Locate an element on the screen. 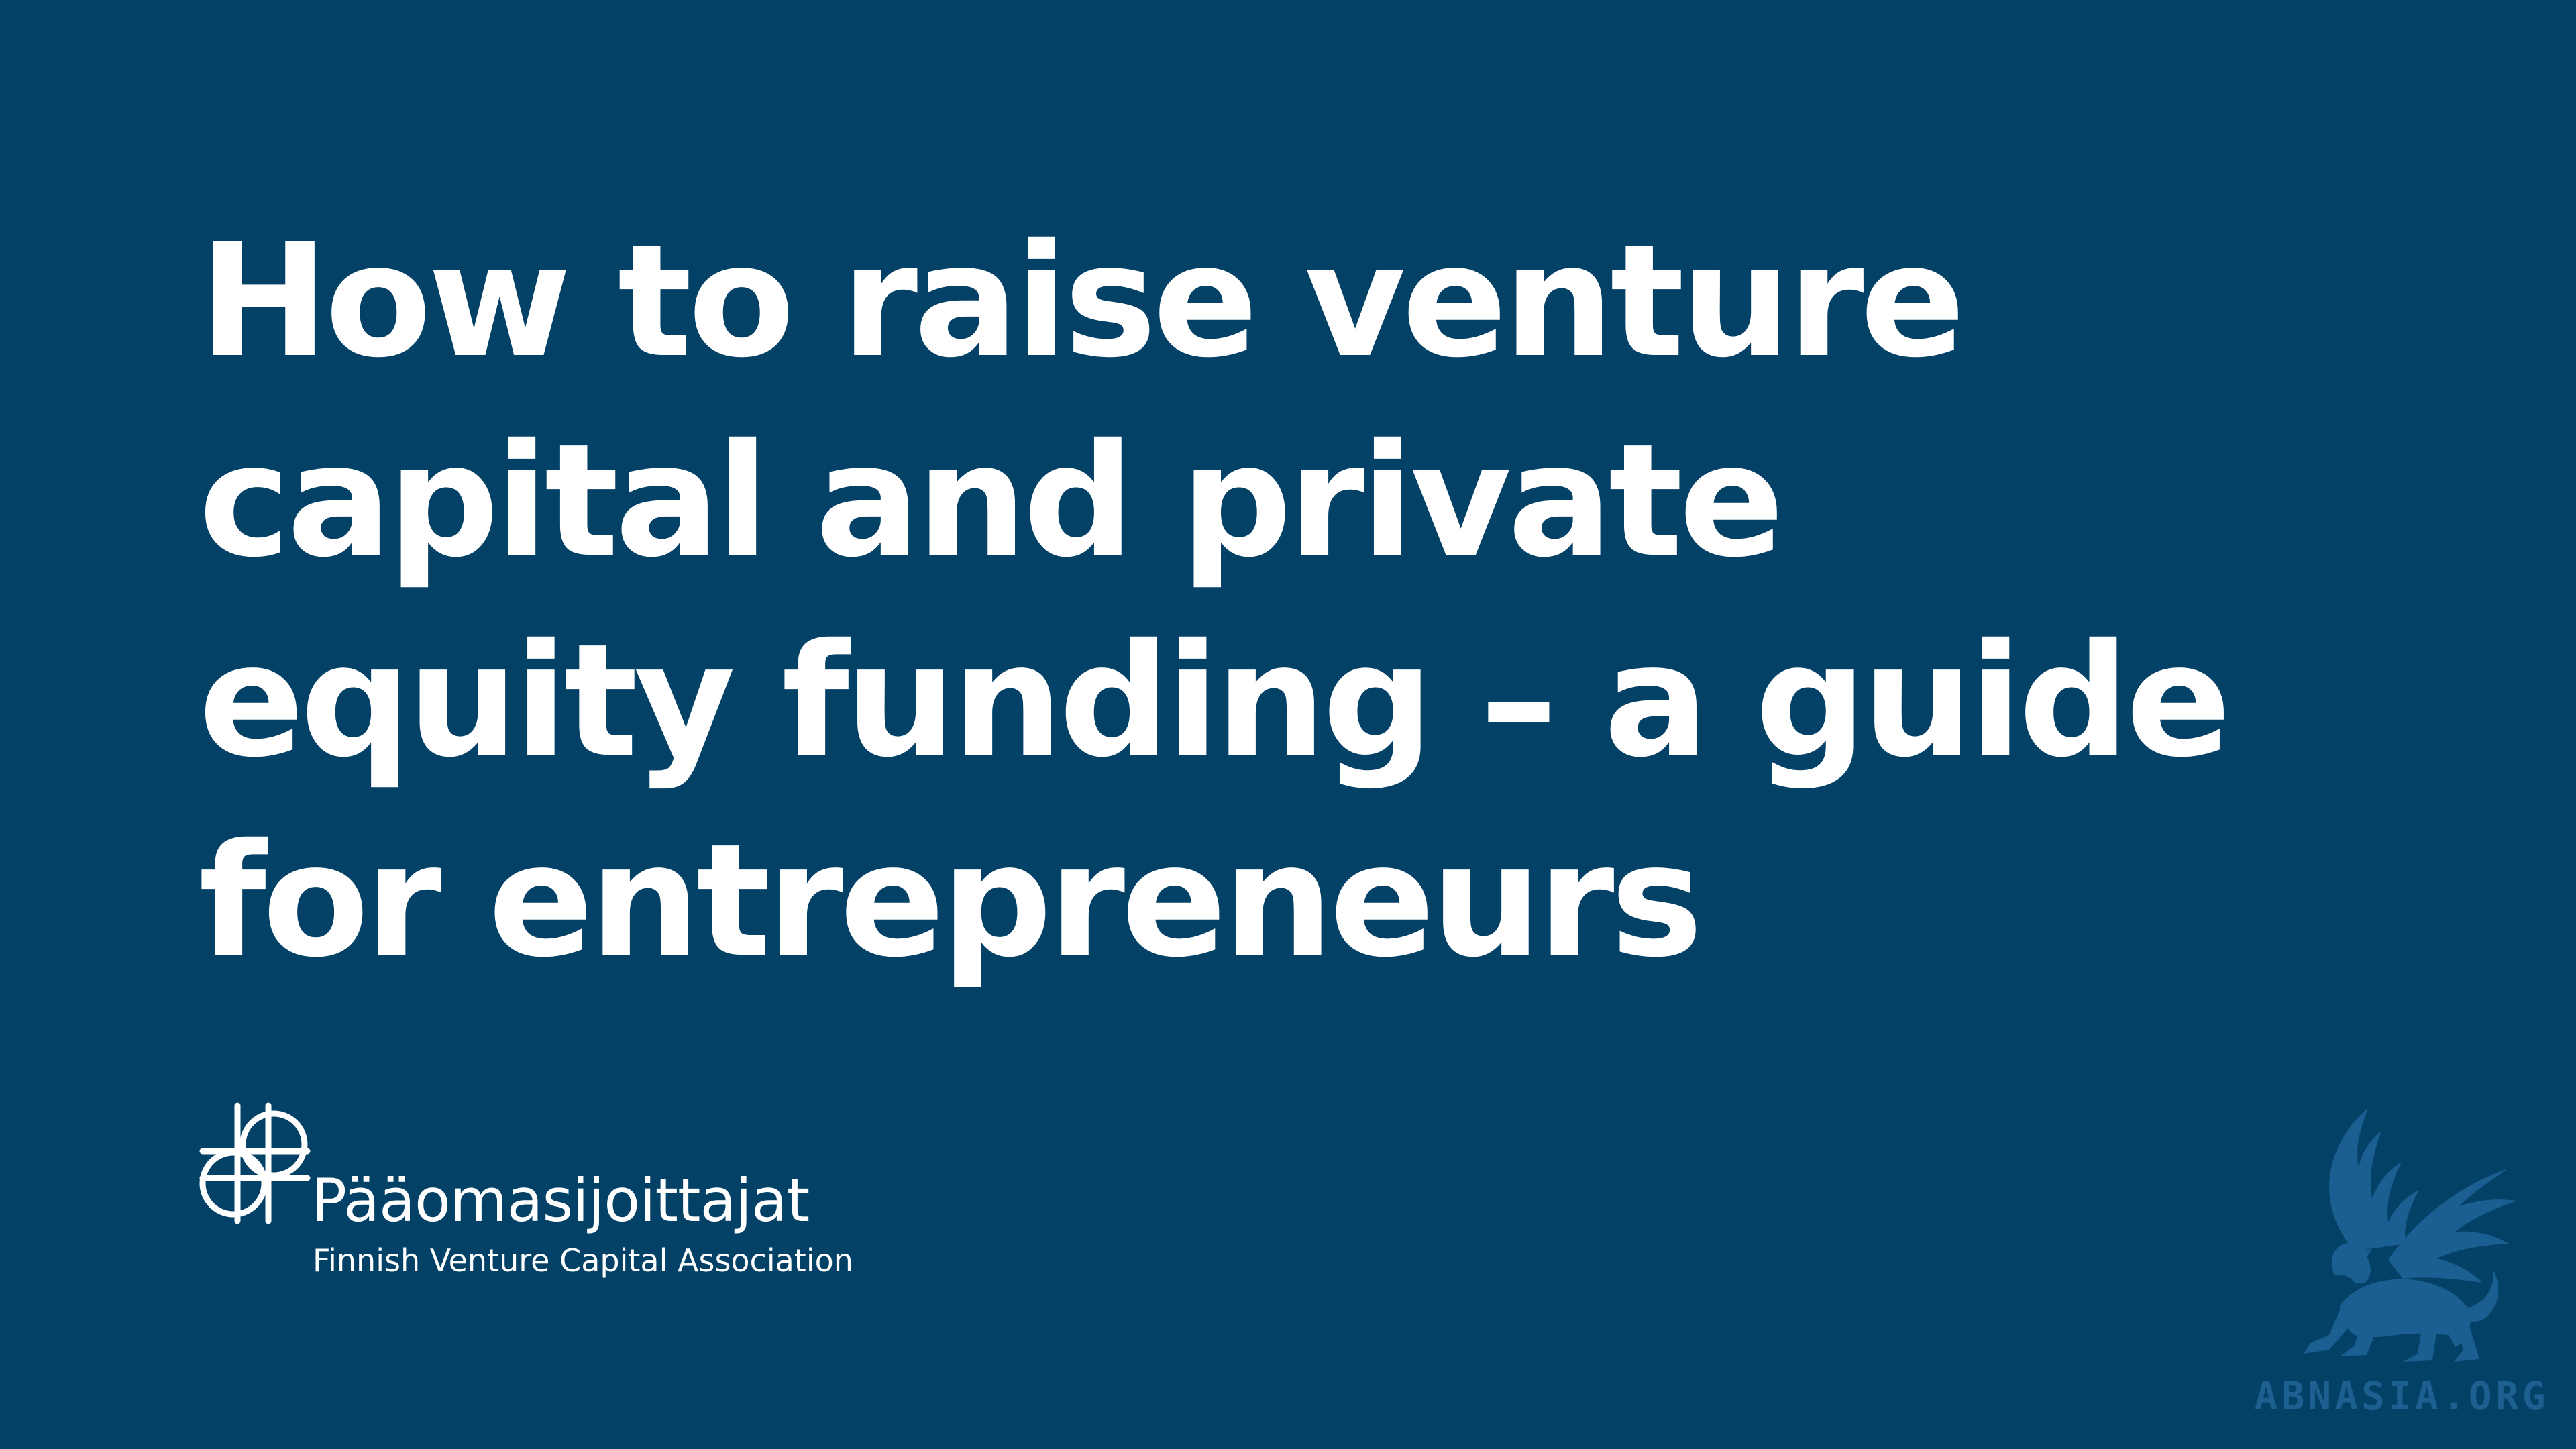  watermark: ABNASIA.ORG is located at coordinates (2402, 1264).